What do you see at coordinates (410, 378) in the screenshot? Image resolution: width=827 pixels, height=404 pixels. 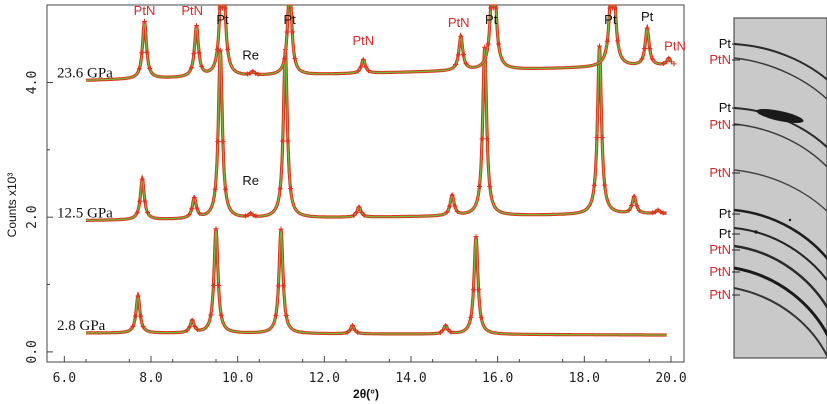 I see `x-tick-label: 14.0` at bounding box center [410, 378].